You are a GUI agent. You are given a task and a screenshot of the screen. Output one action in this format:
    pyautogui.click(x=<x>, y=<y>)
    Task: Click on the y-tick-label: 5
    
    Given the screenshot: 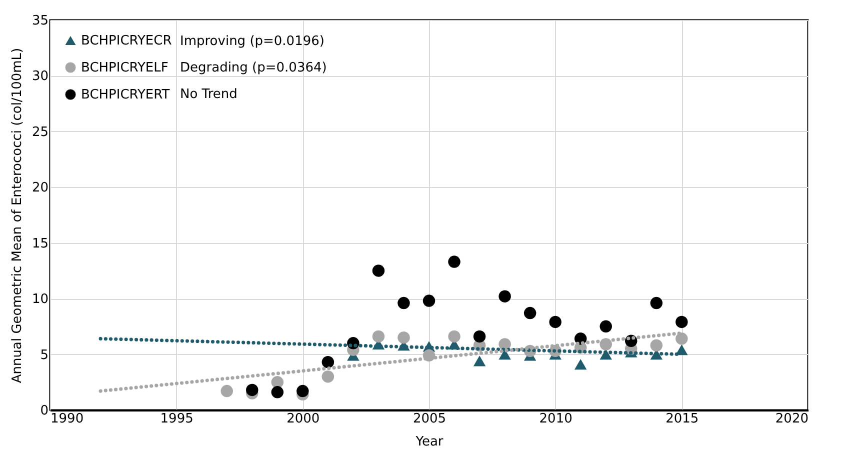 What is the action you would take?
    pyautogui.click(x=44, y=355)
    